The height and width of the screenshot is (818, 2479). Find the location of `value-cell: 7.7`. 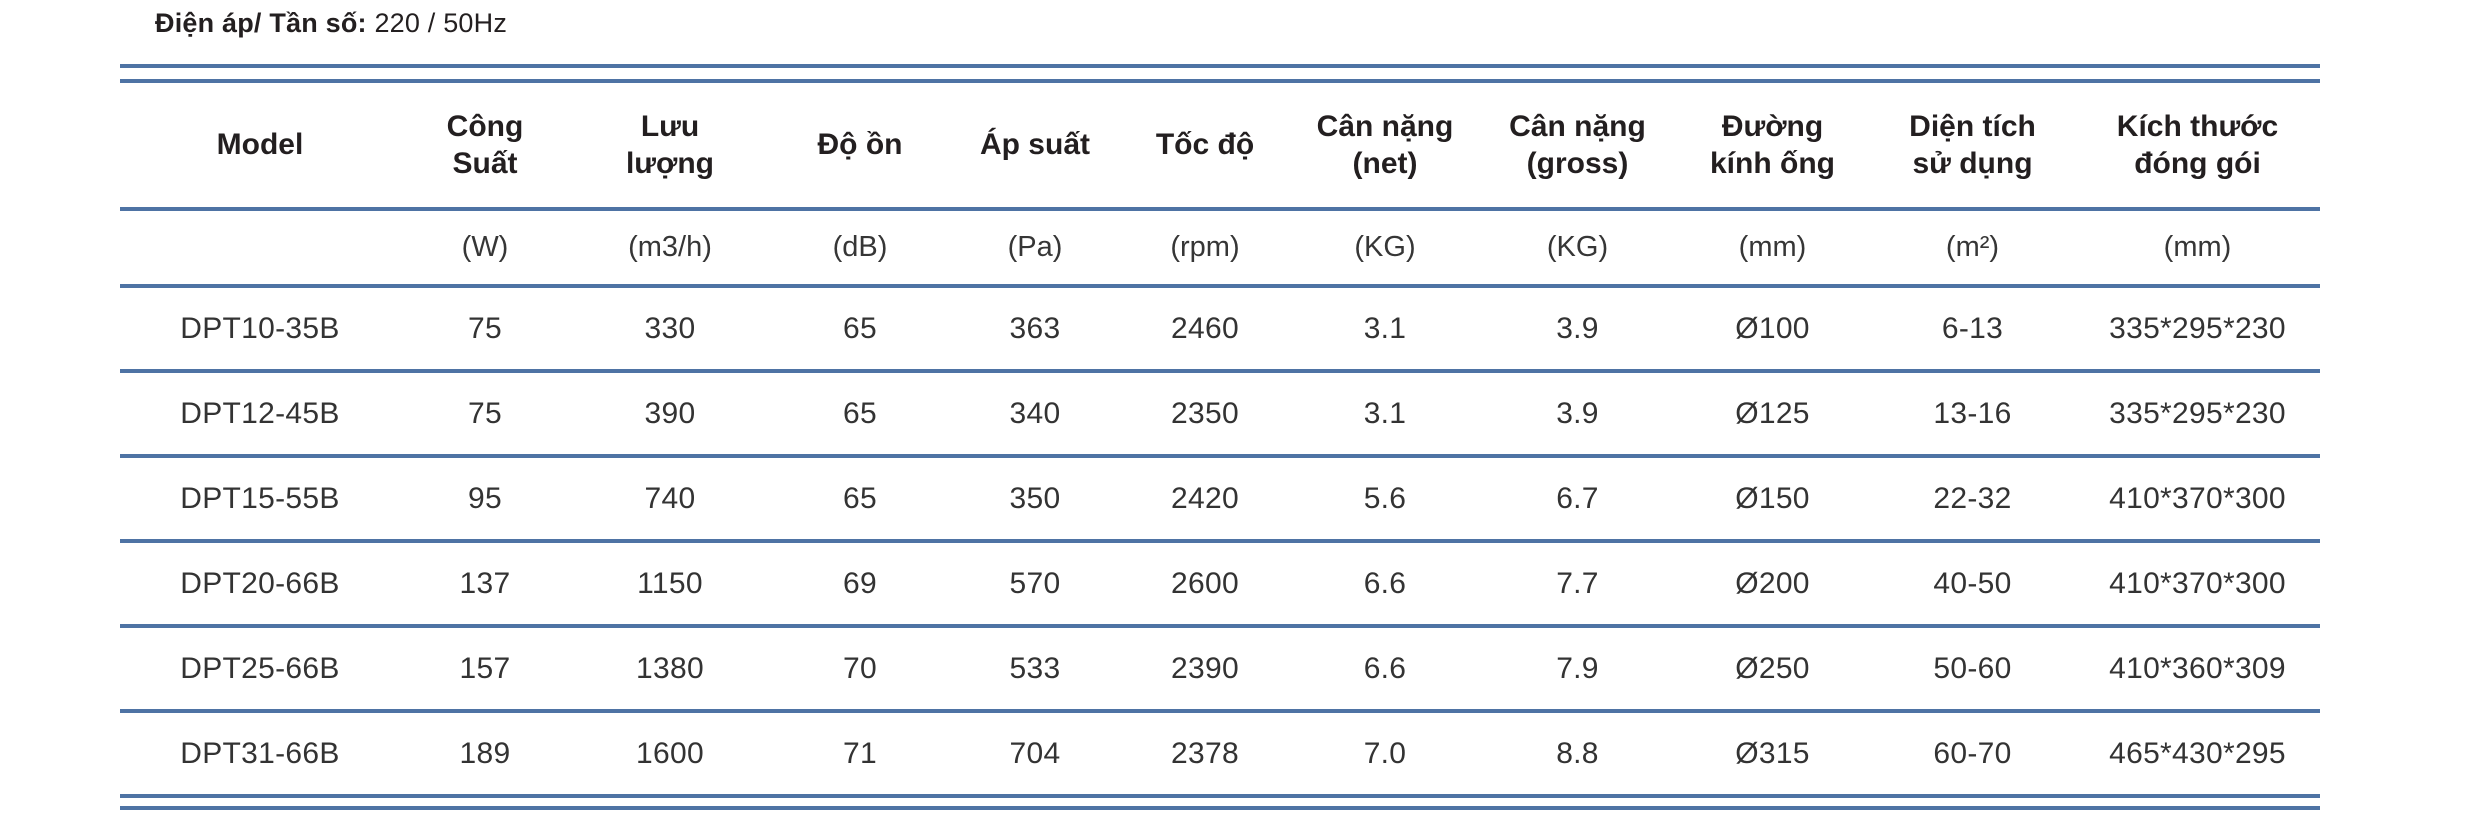

value-cell: 7.7 is located at coordinates (1577, 584).